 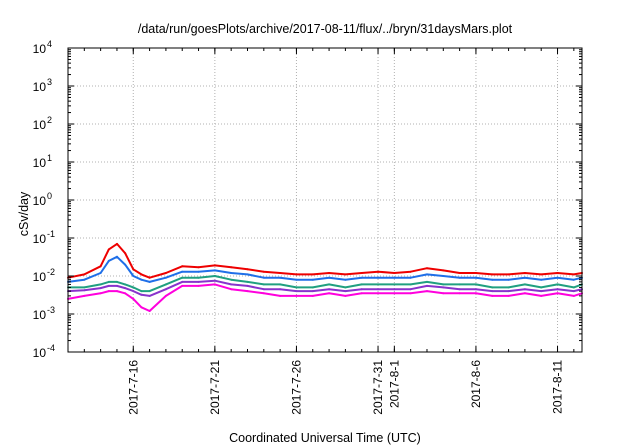 What do you see at coordinates (378, 387) in the screenshot?
I see `x-tick-label: 2017-7-31` at bounding box center [378, 387].